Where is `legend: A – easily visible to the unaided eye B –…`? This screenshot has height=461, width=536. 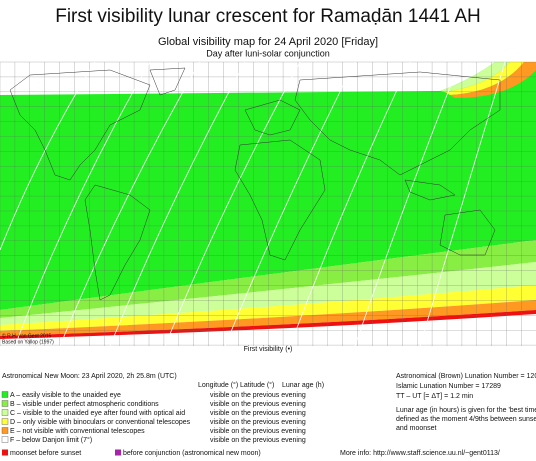
legend: A – easily visible to the unaided eye B –… is located at coordinates (96, 417).